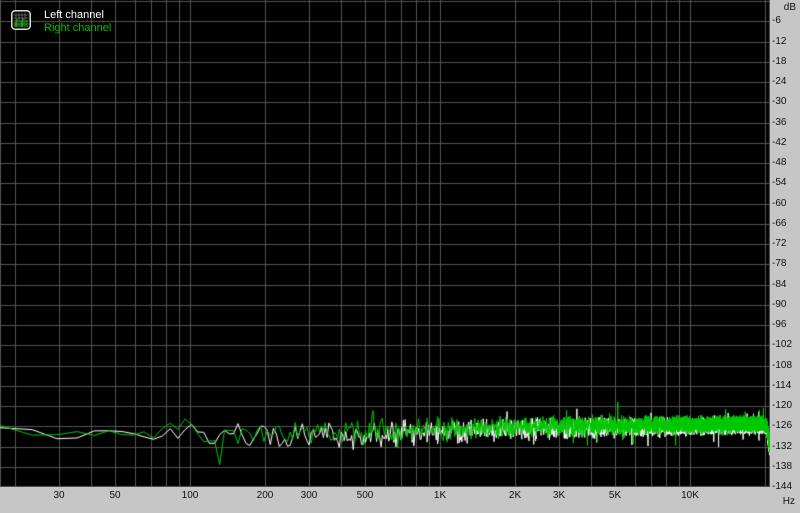  What do you see at coordinates (779, 263) in the screenshot?
I see `db-axis-tick-label: -78` at bounding box center [779, 263].